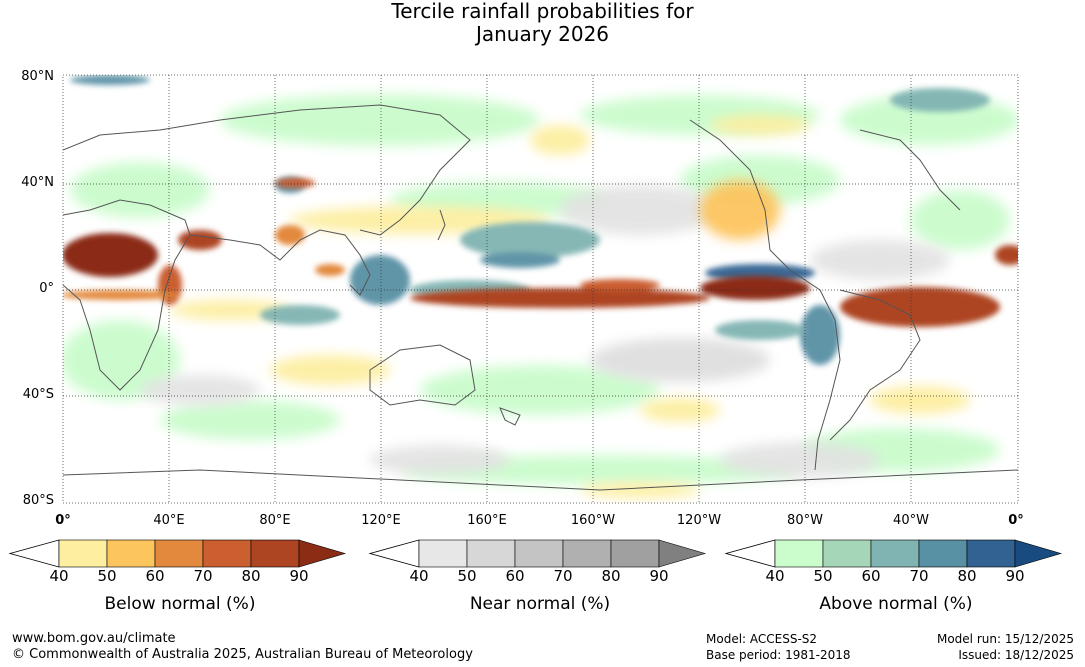  Describe the element at coordinates (896, 604) in the screenshot. I see `colorbar-above-label: Above normal (%)` at that location.